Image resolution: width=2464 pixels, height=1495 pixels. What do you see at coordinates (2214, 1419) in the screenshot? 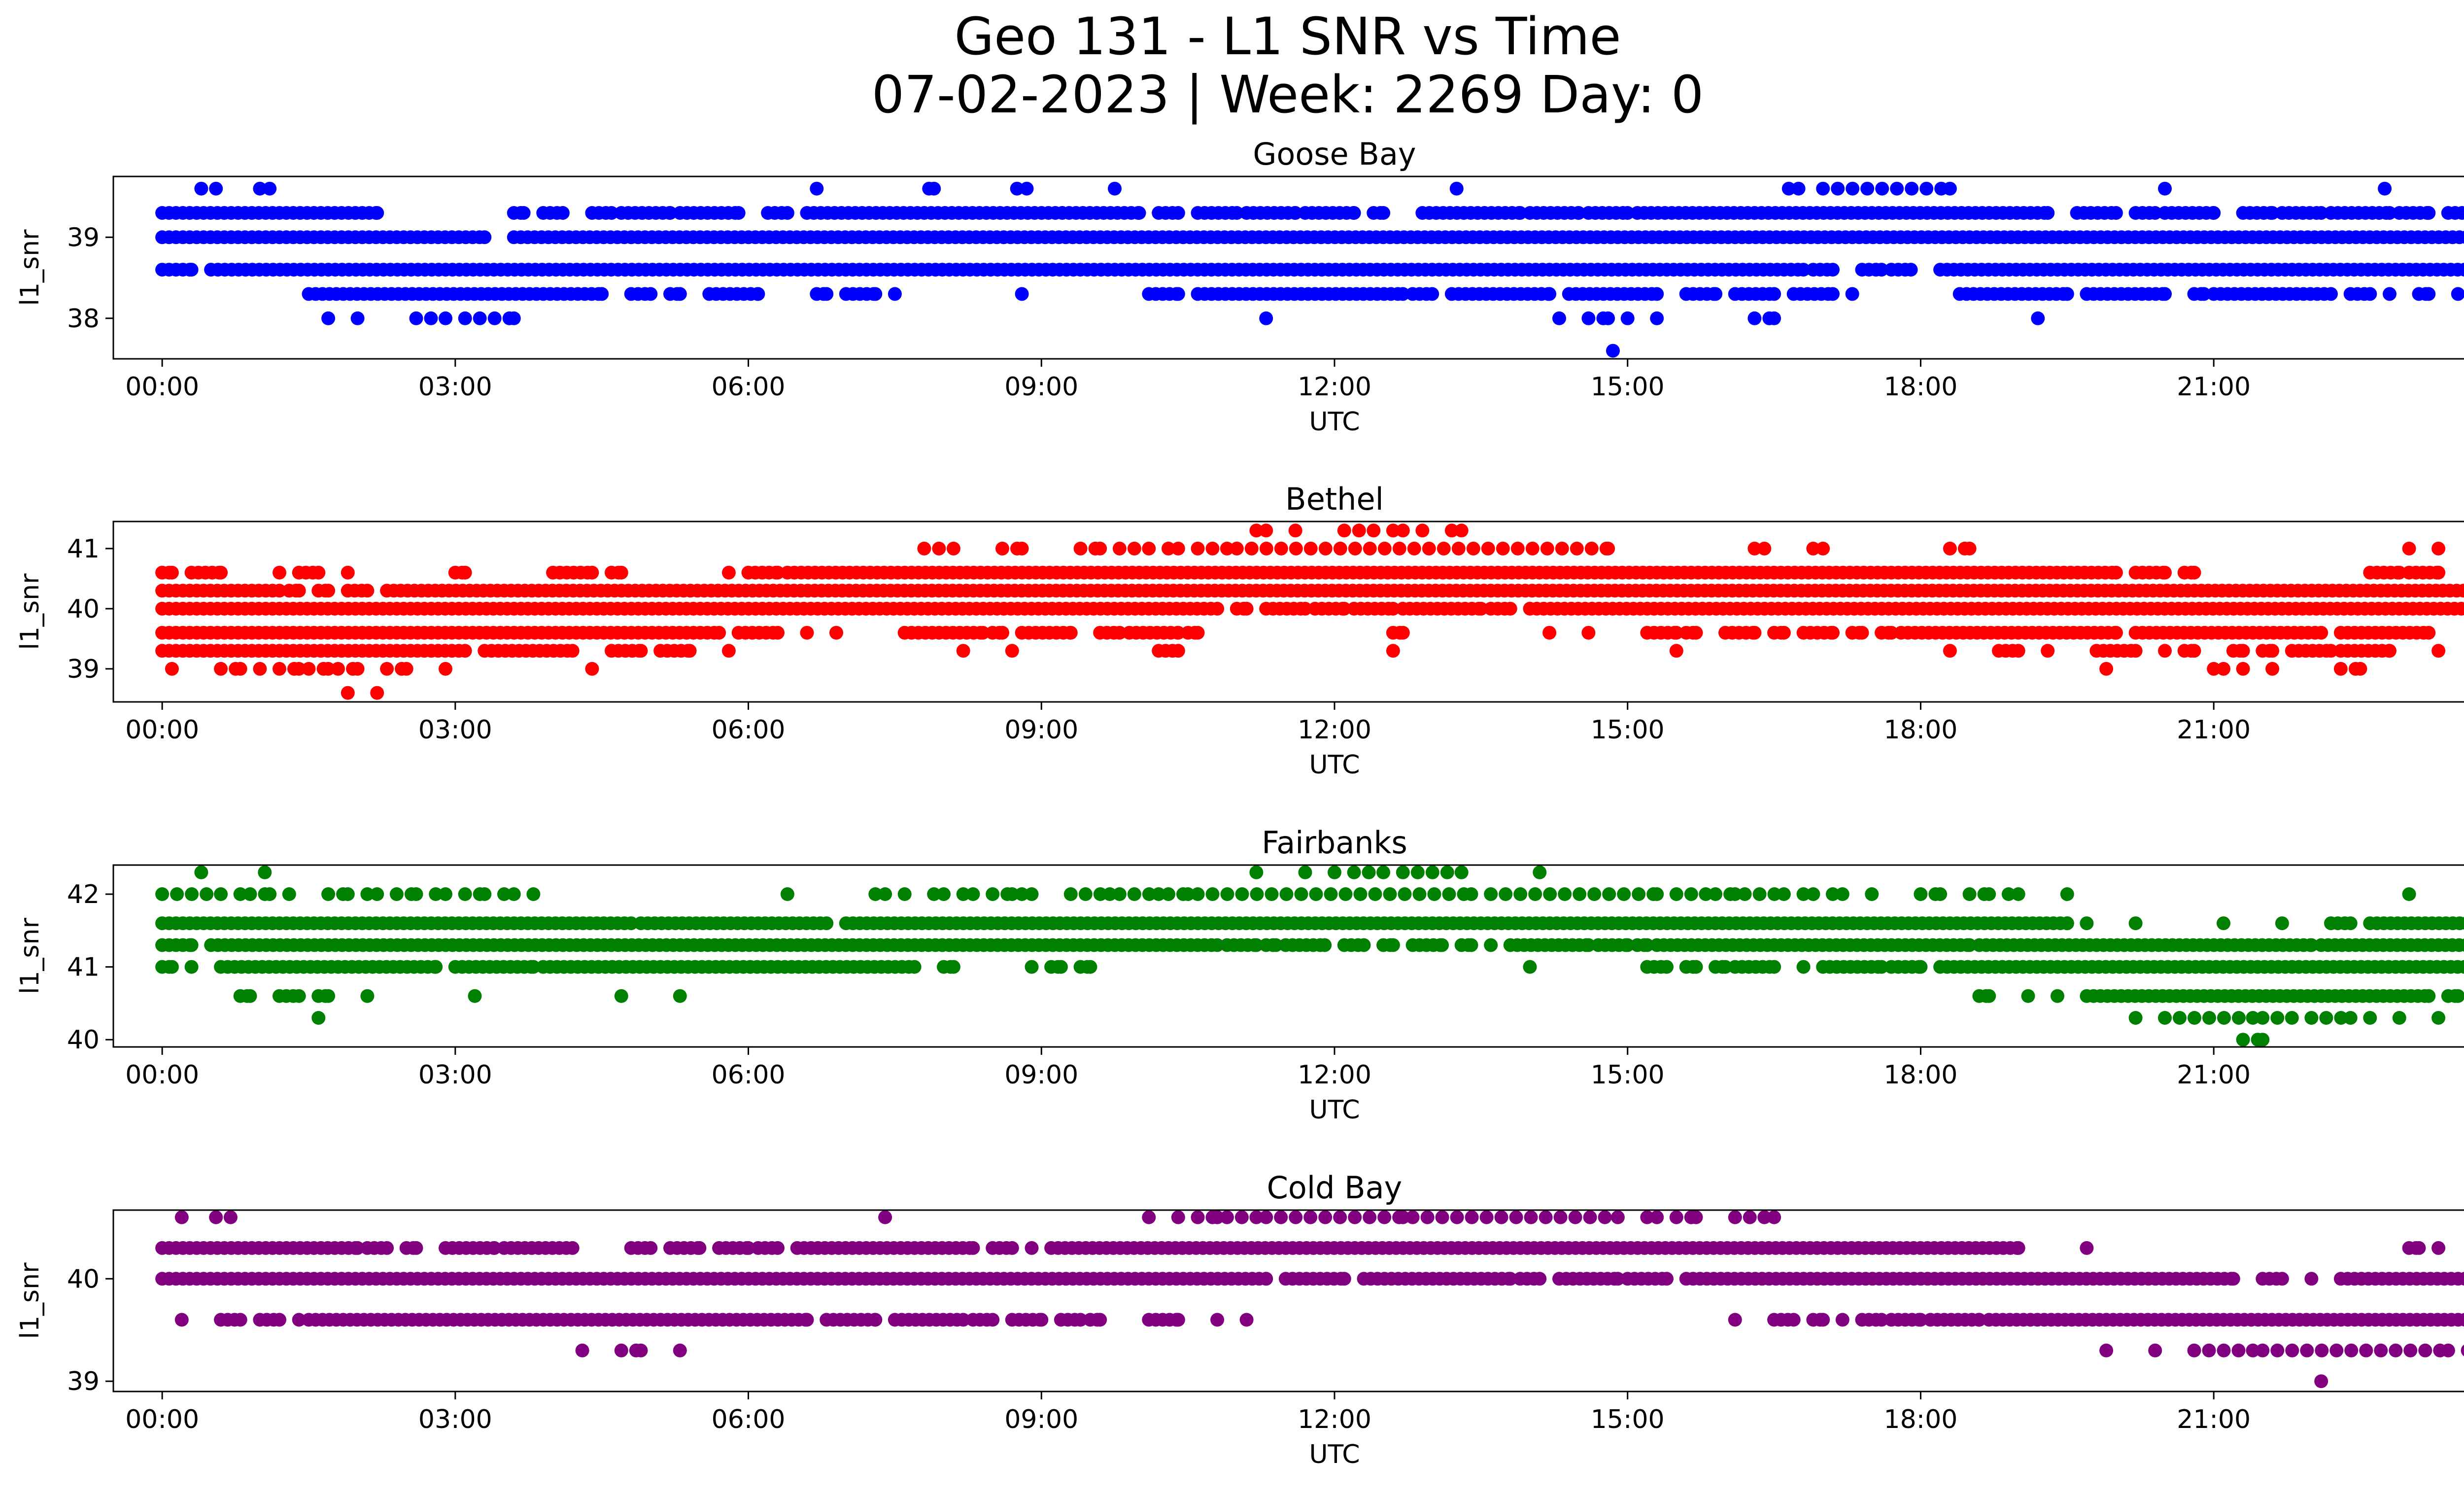
I see `x-tick-label: 21:00` at bounding box center [2214, 1419].